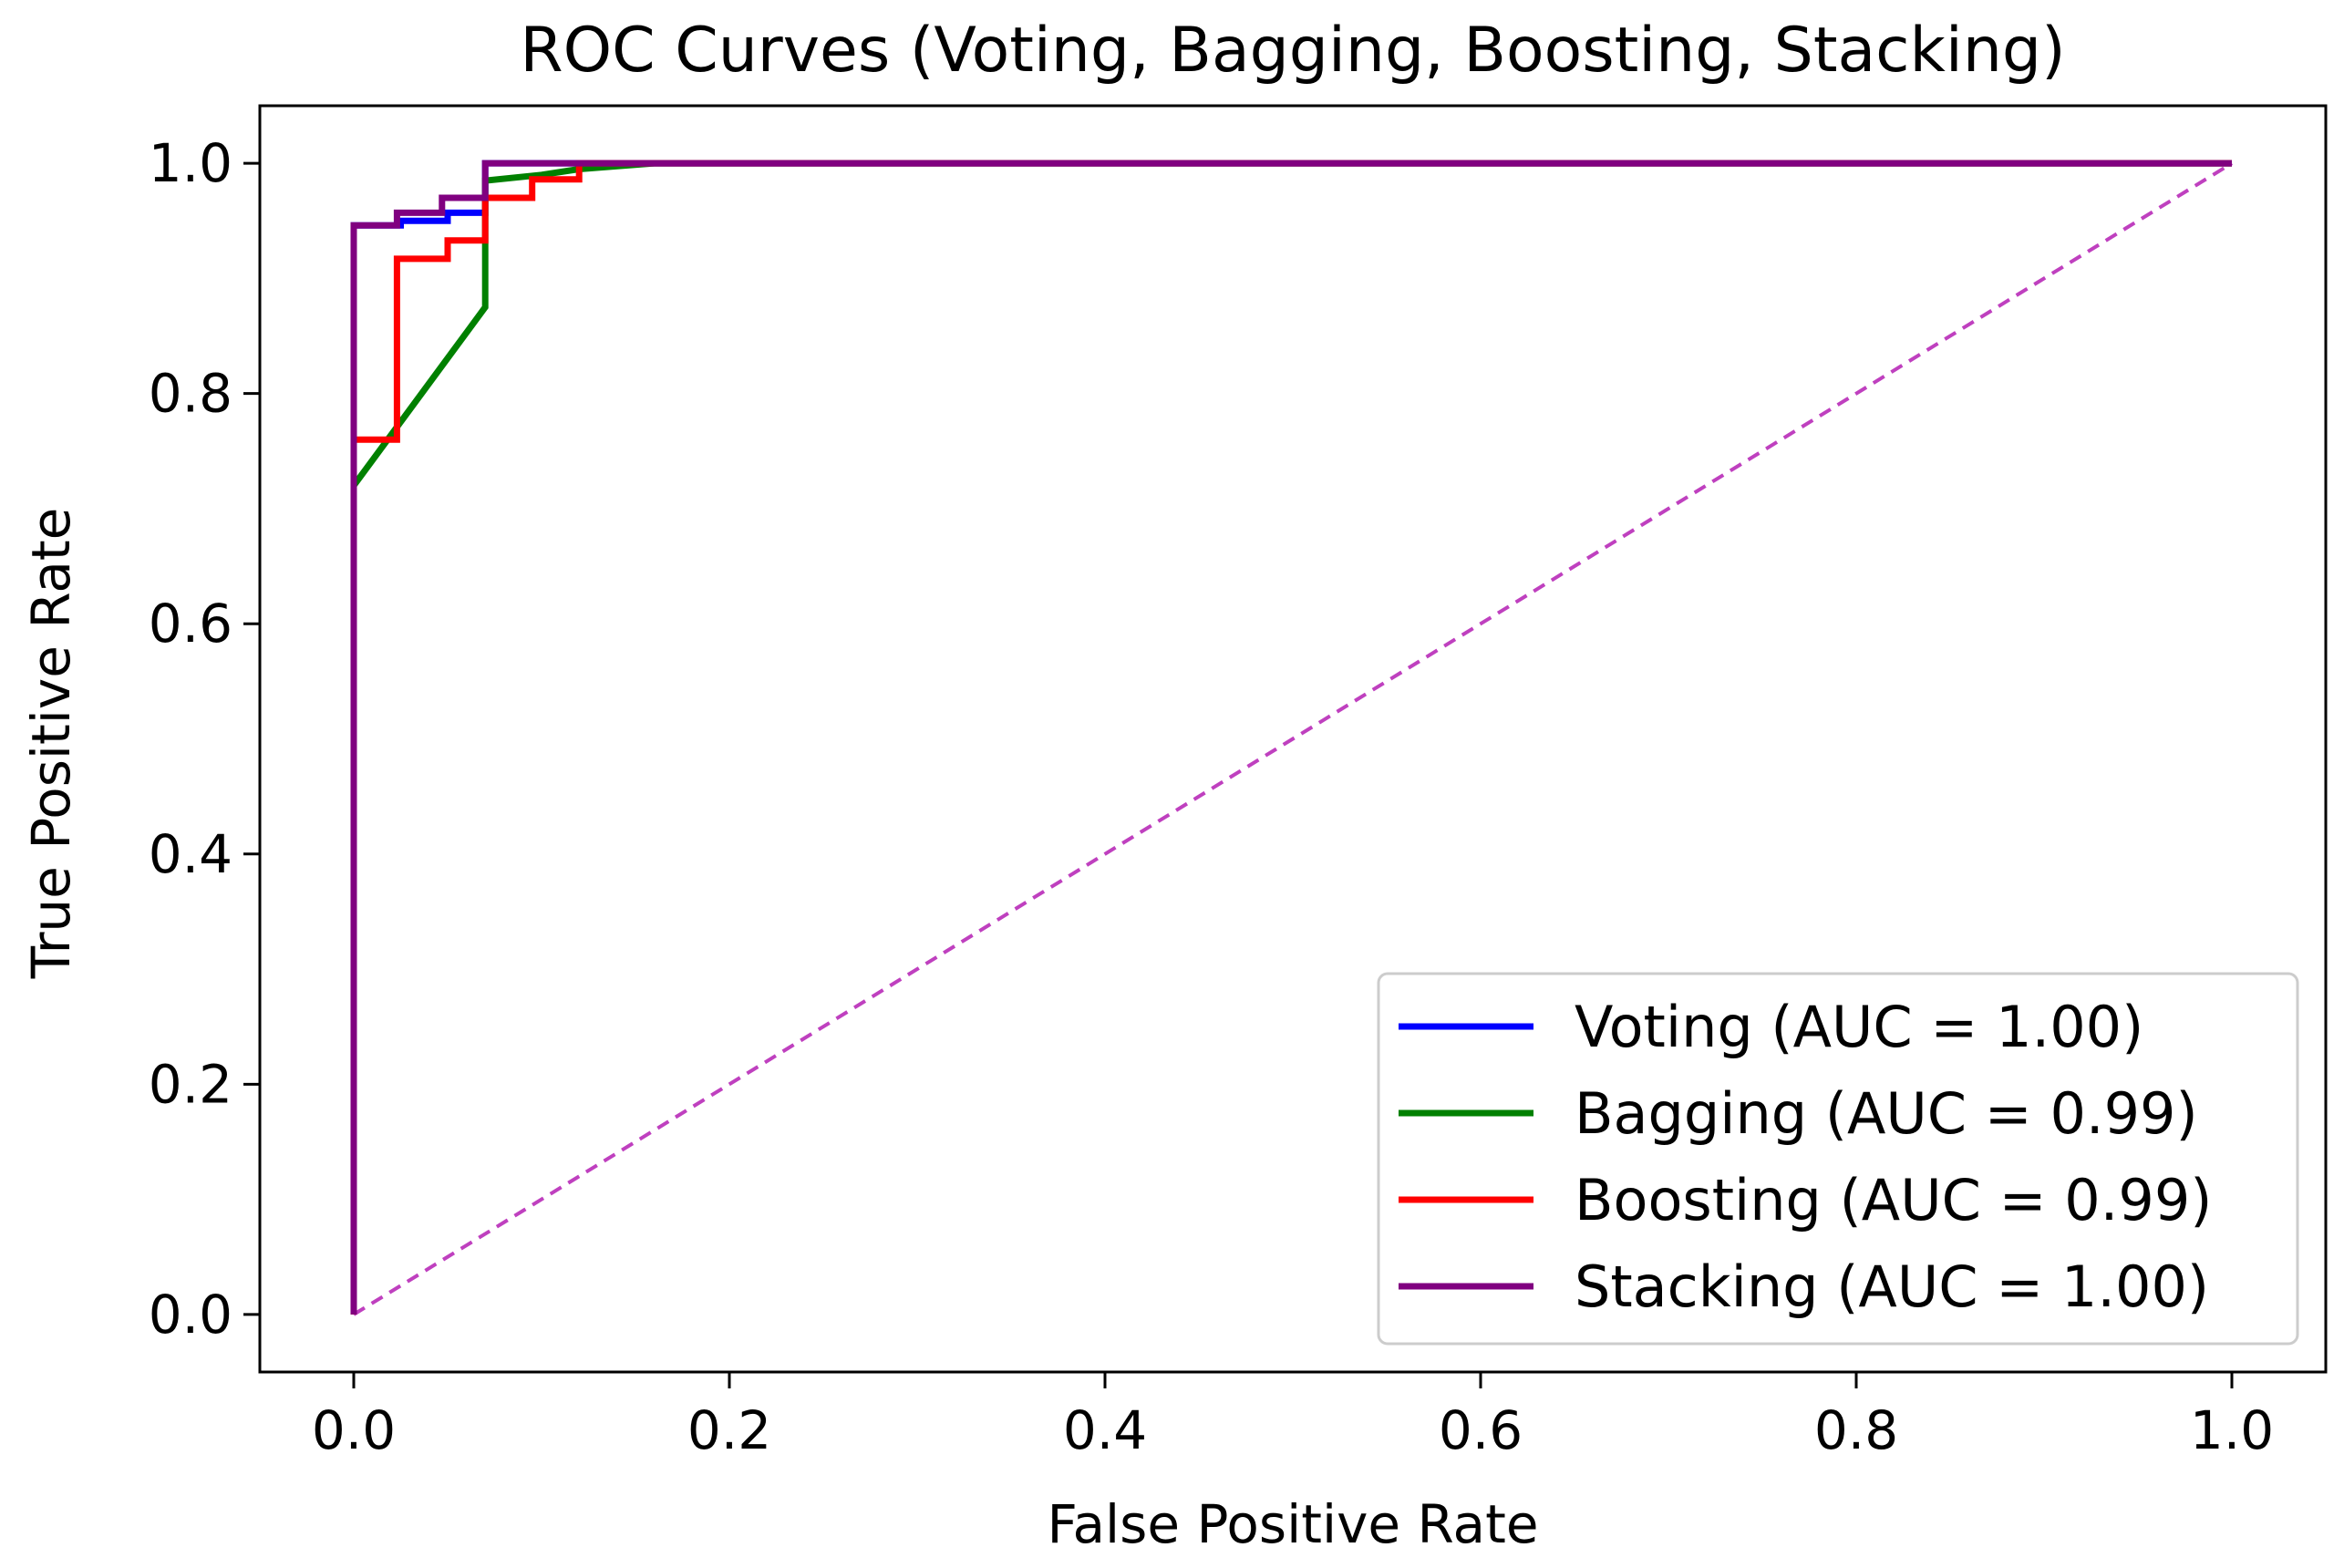 Image resolution: width=2344 pixels, height=1568 pixels. I want to click on x-tick-label: 0.8, so click(1856, 1430).